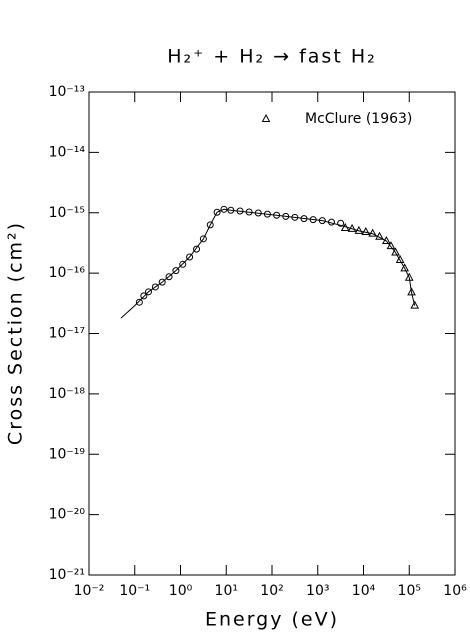  What do you see at coordinates (409, 591) in the screenshot?
I see `x-tick-label: 10⁵` at bounding box center [409, 591].